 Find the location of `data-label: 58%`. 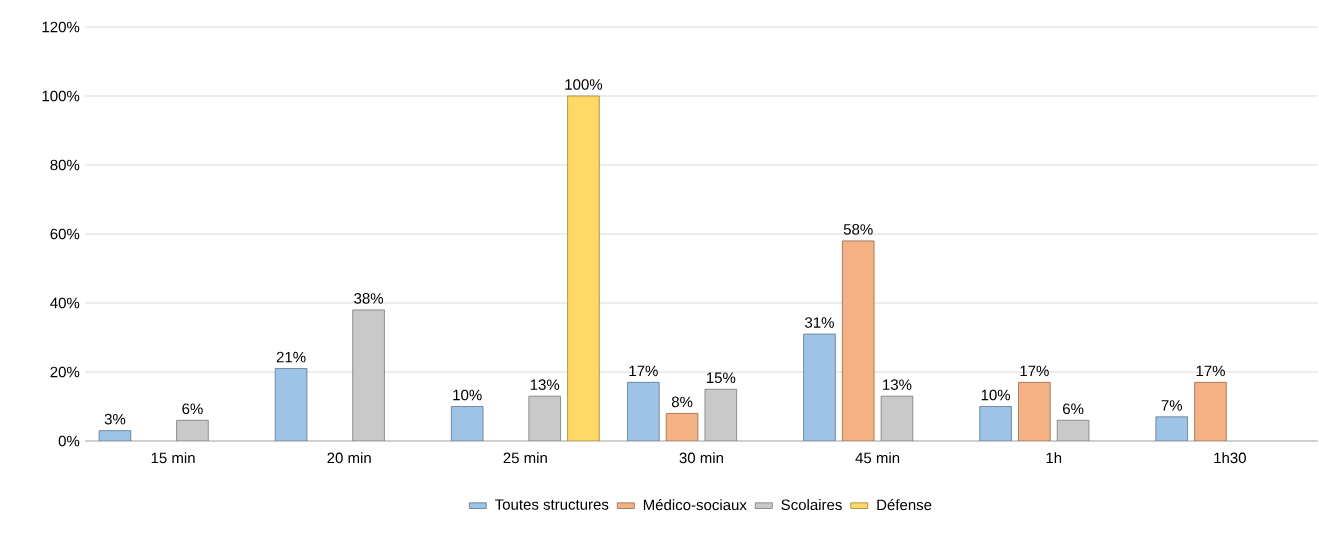

data-label: 58% is located at coordinates (858, 229).